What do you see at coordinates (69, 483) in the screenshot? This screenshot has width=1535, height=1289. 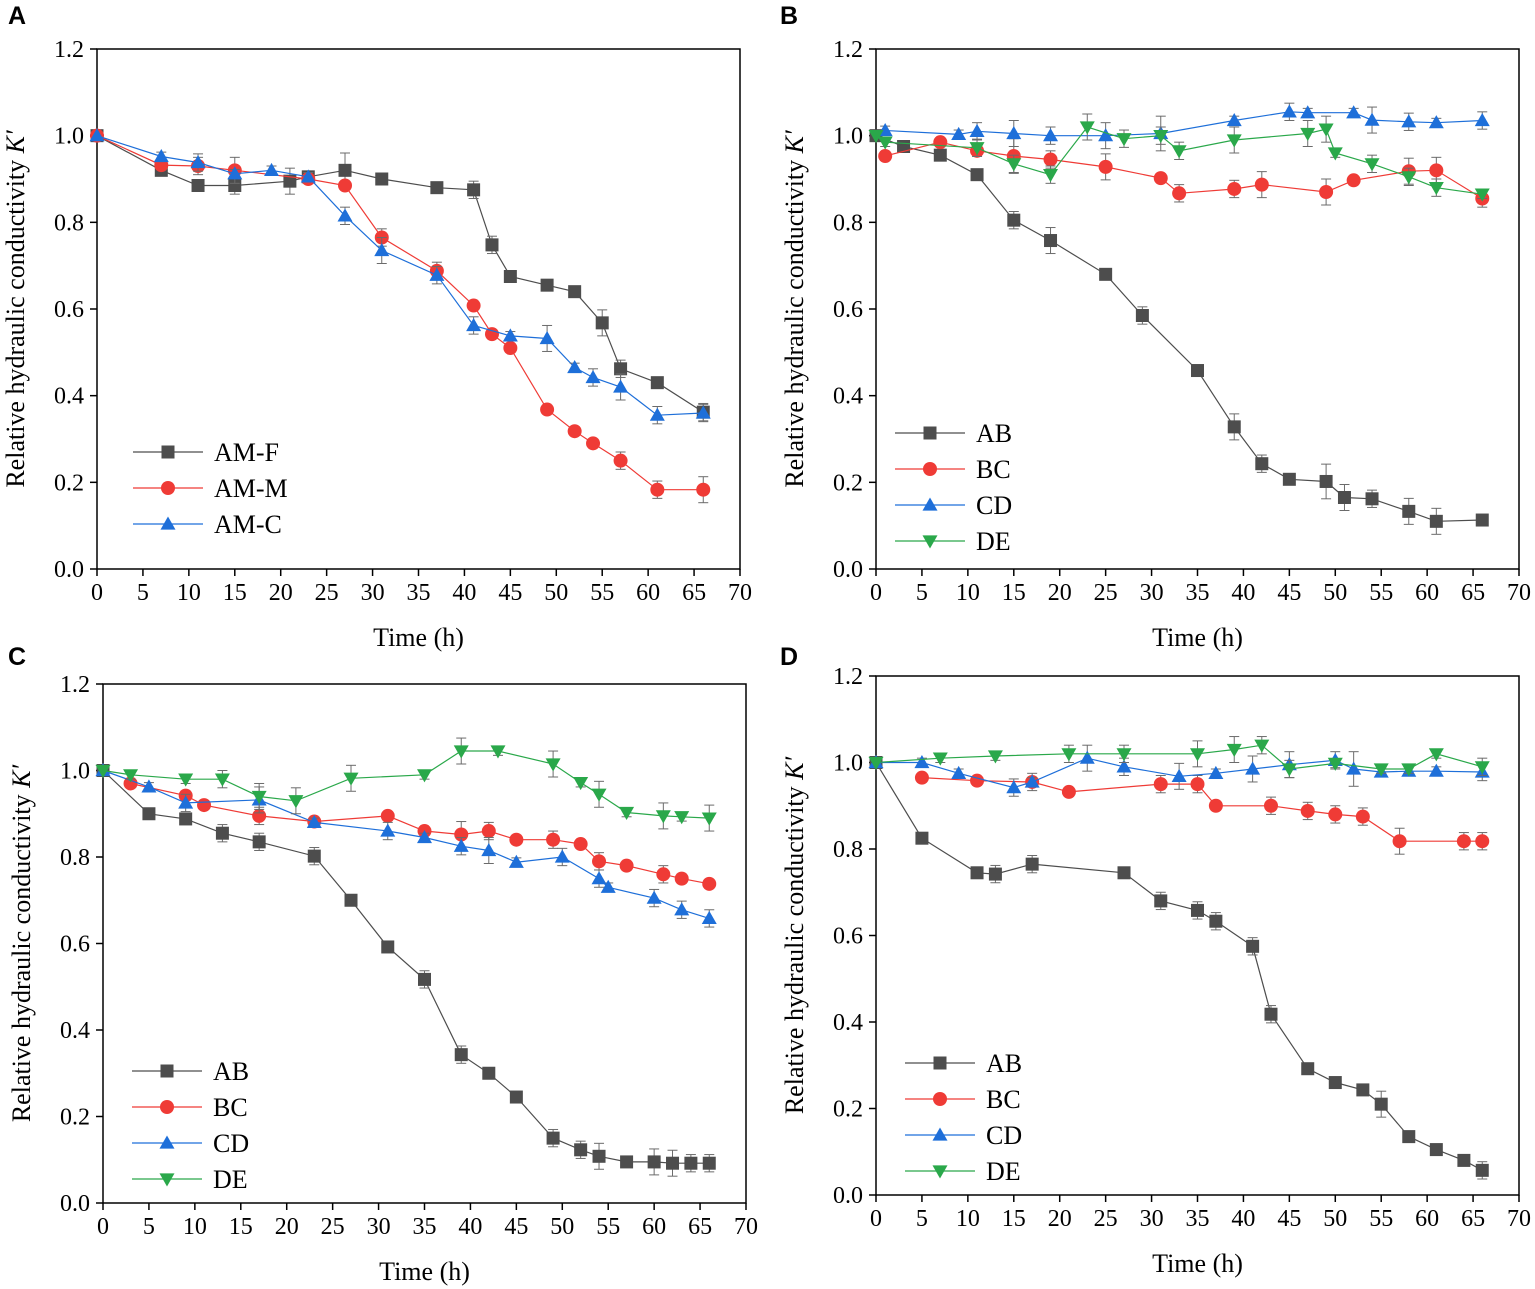 I see `y-tick-label: 0.2` at bounding box center [69, 483].